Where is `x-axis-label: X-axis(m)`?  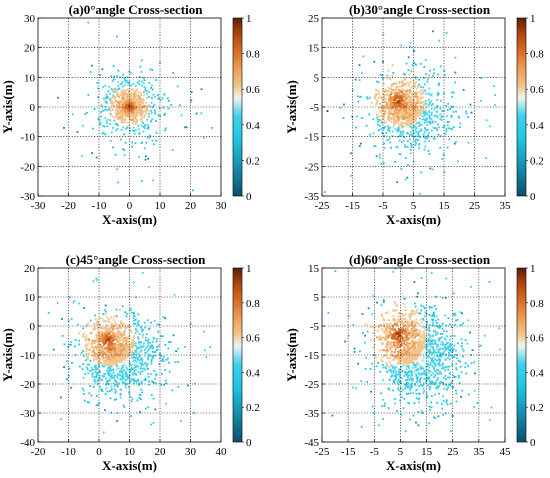
x-axis-label: X-axis(m) is located at coordinates (129, 465).